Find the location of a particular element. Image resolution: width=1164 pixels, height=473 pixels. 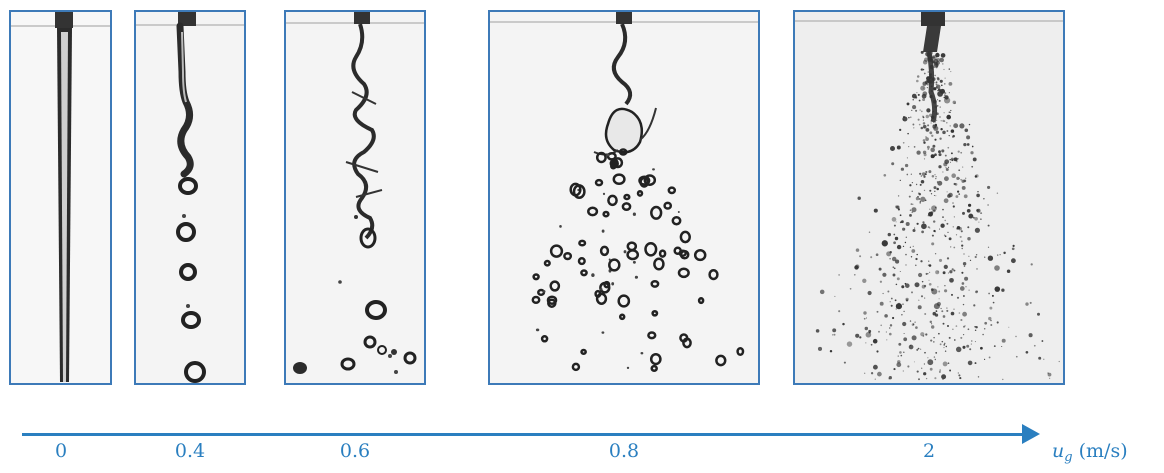

axis-tick-0: 0 is located at coordinates (61, 451).